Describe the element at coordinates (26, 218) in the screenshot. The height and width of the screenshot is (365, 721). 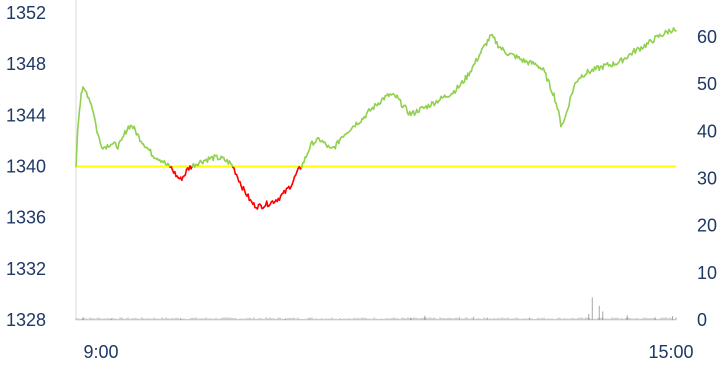
I see `y-left-tick-label: 1336` at that location.